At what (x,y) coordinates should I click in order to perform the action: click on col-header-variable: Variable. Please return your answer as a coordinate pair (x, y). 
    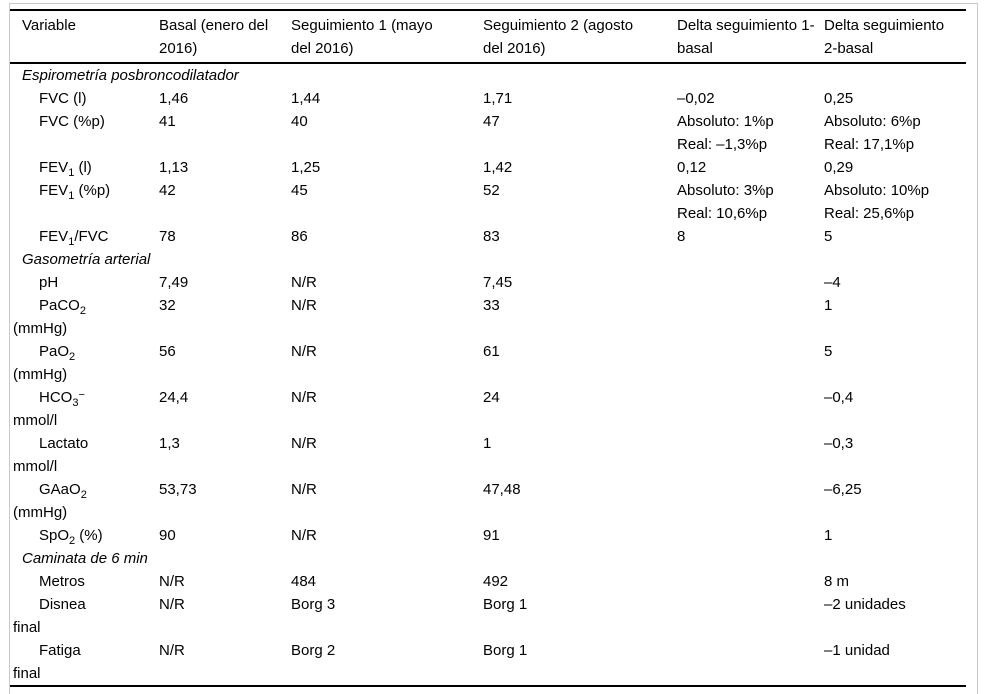
    Looking at the image, I should click on (84, 37).